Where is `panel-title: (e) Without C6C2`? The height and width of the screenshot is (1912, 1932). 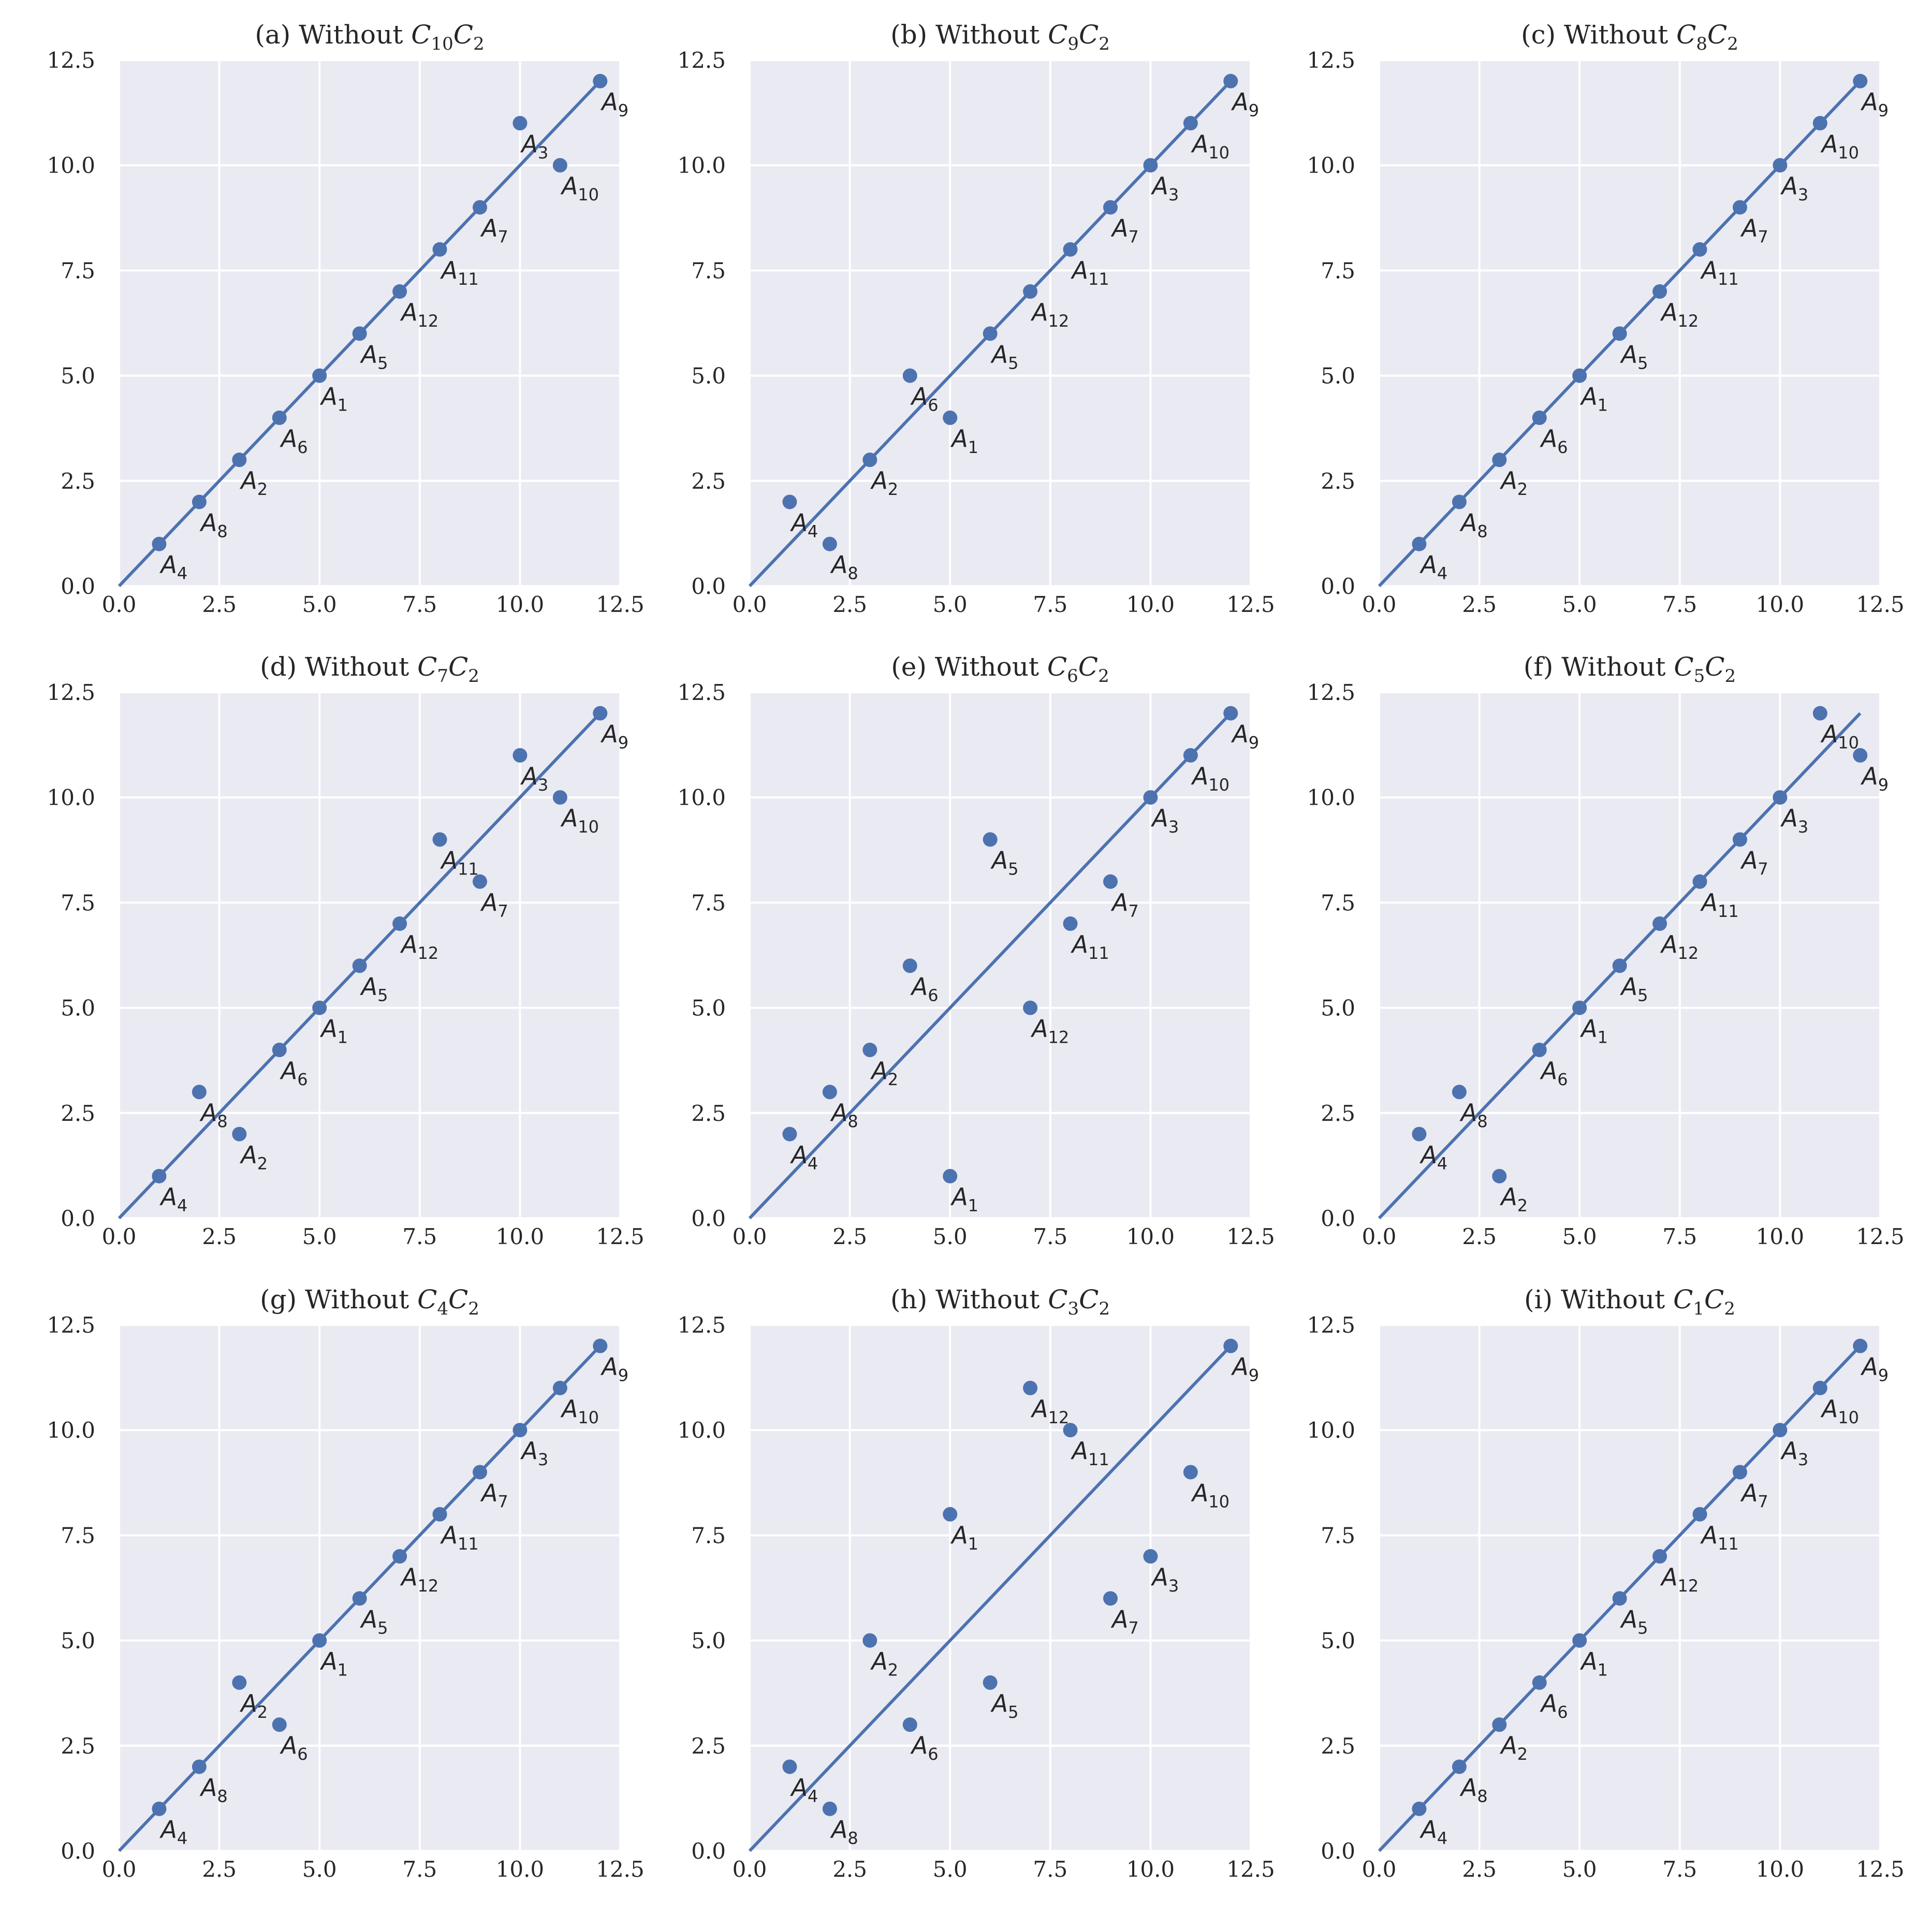 panel-title: (e) Without C6C2 is located at coordinates (1000, 669).